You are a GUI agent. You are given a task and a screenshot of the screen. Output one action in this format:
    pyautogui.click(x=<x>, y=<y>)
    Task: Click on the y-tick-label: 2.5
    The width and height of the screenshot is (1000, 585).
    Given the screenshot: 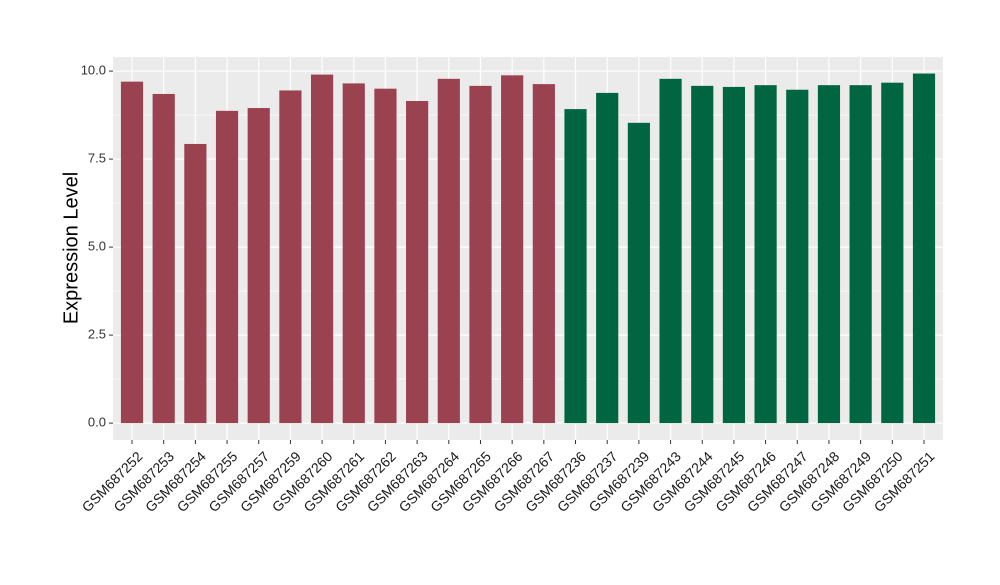 What is the action you would take?
    pyautogui.click(x=97, y=334)
    